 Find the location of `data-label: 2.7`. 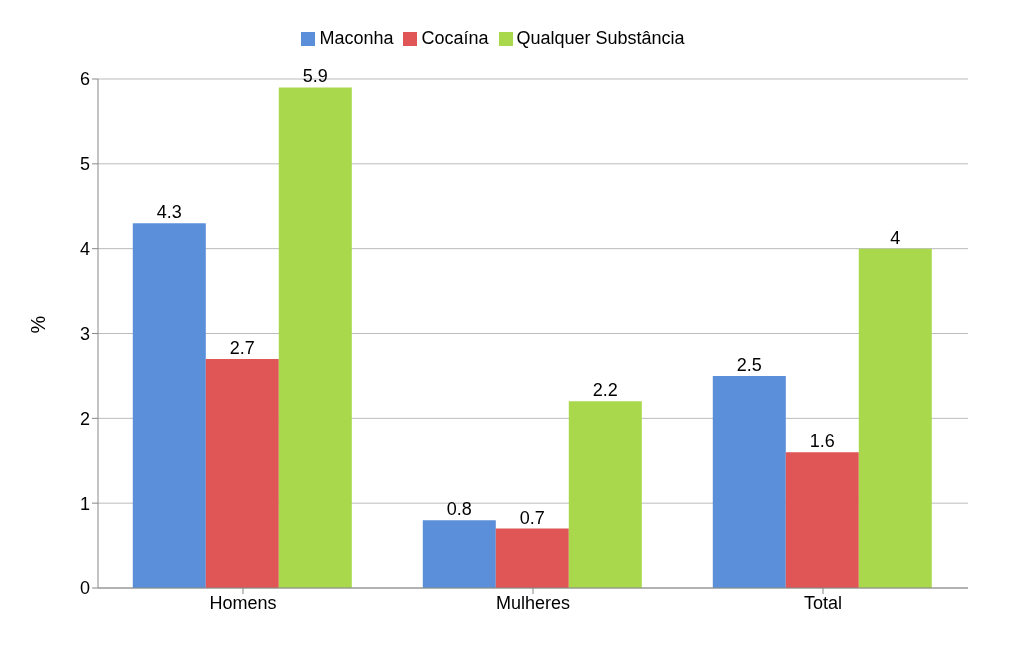

data-label: 2.7 is located at coordinates (242, 347).